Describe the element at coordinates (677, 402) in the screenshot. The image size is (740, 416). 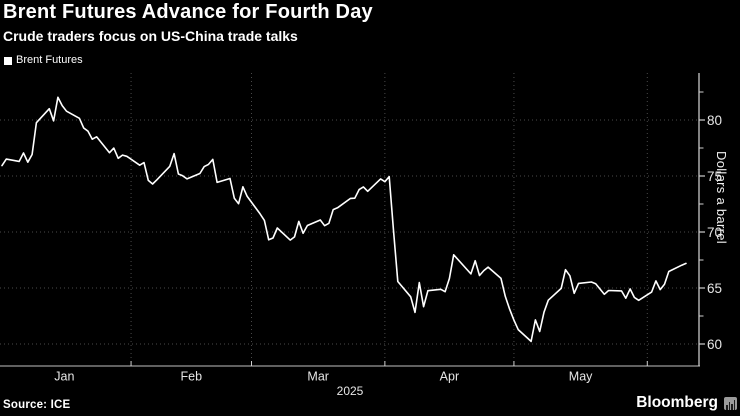
I see `bloomberg-wordmark: Bloomberg` at that location.